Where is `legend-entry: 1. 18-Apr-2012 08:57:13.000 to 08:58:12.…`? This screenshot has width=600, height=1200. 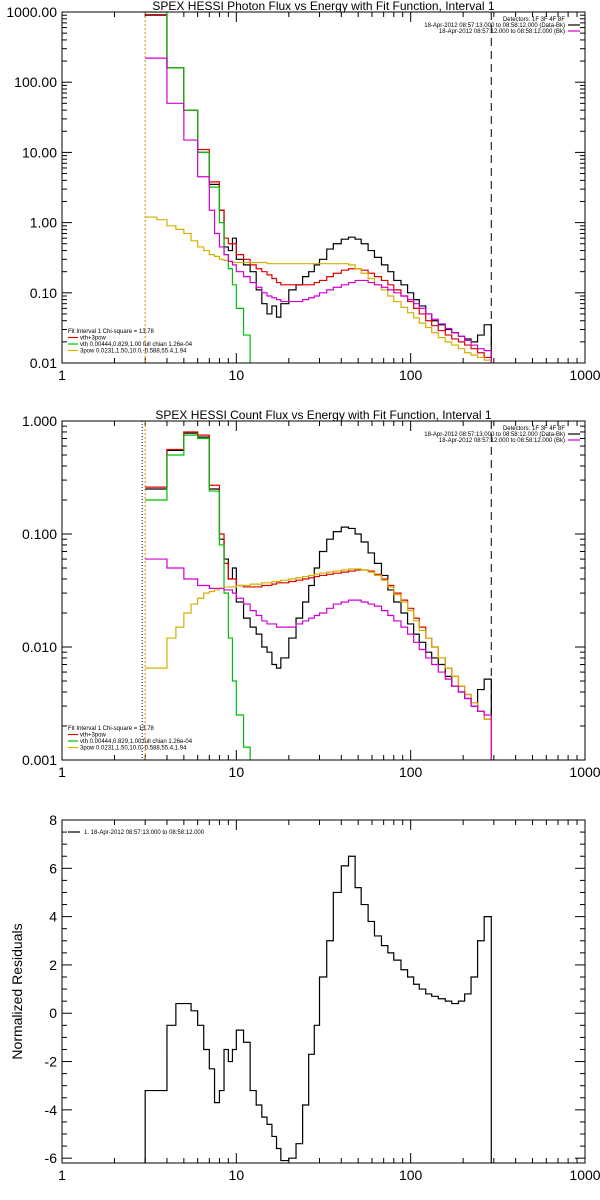
legend-entry: 1. 18-Apr-2012 08:57:13.000 to 08:58:12.… is located at coordinates (144, 833).